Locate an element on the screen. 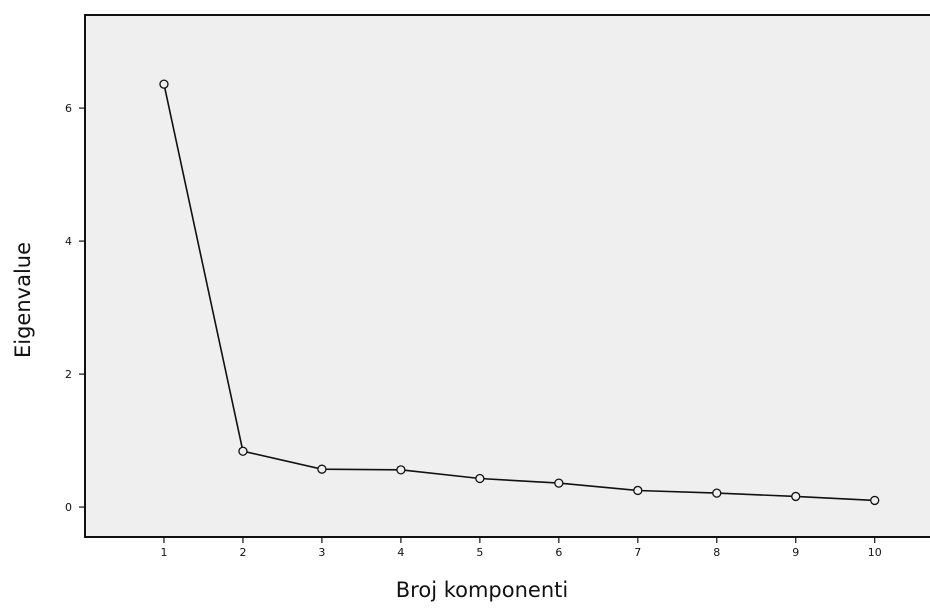  x-tick-label: 7 is located at coordinates (637, 552).